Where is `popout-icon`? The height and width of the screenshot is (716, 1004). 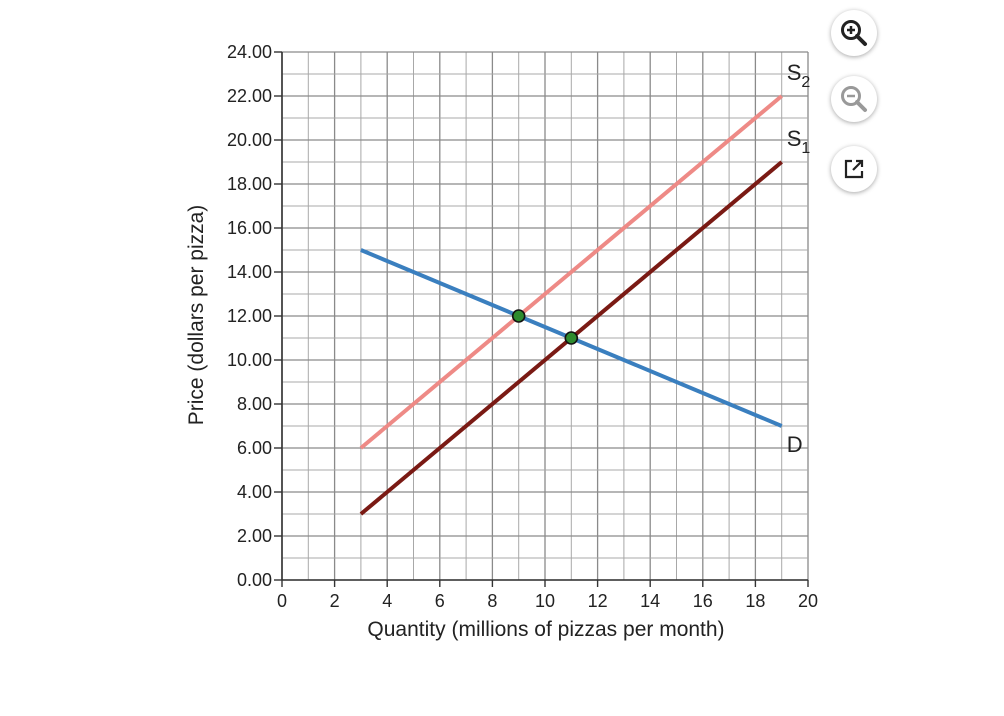 popout-icon is located at coordinates (854, 169).